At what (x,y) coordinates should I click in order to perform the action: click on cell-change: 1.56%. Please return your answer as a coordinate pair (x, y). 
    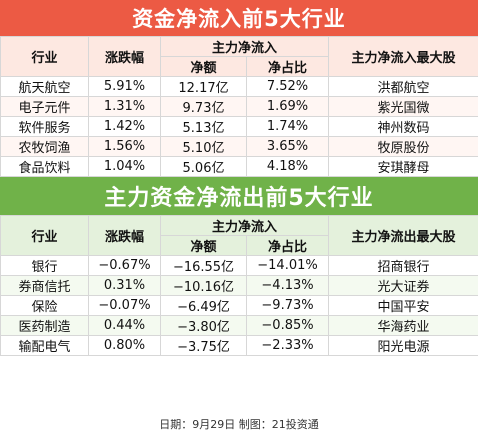
    Looking at the image, I should click on (124, 146).